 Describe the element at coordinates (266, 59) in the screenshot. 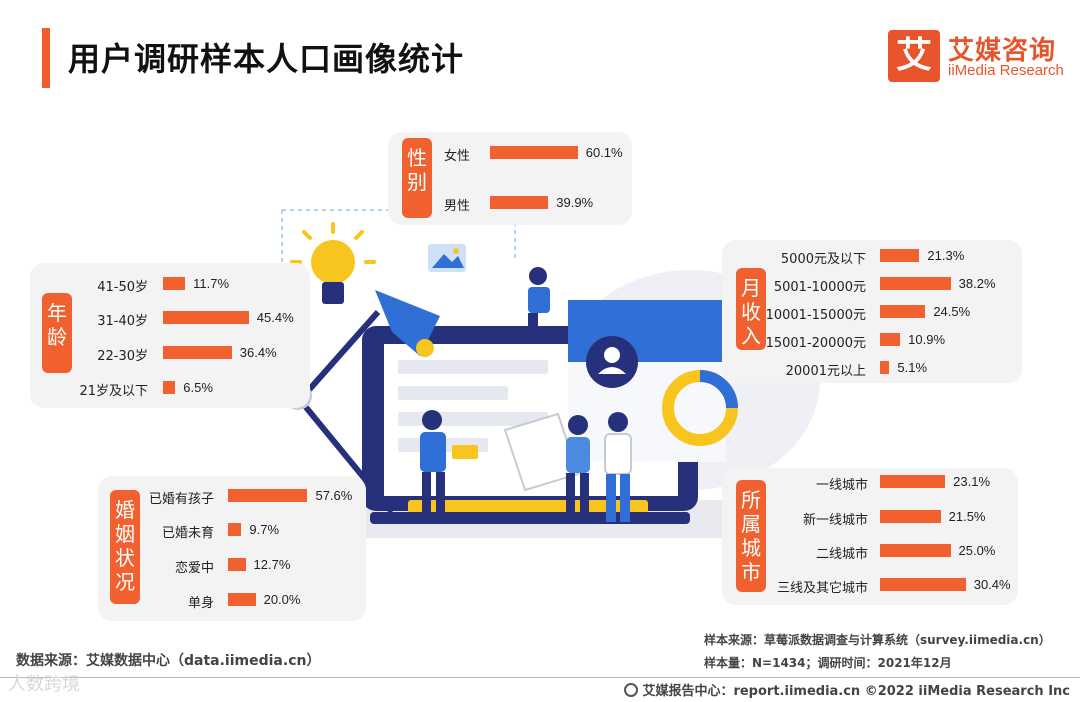

I see `page-title: 用户调研样本人口画像统计` at that location.